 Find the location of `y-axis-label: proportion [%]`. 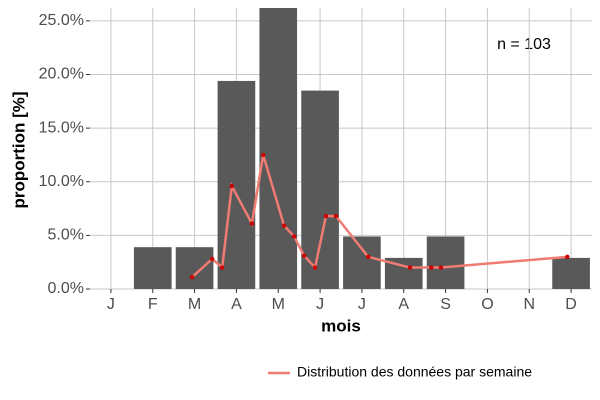

y-axis-label: proportion [%] is located at coordinates (18, 149).